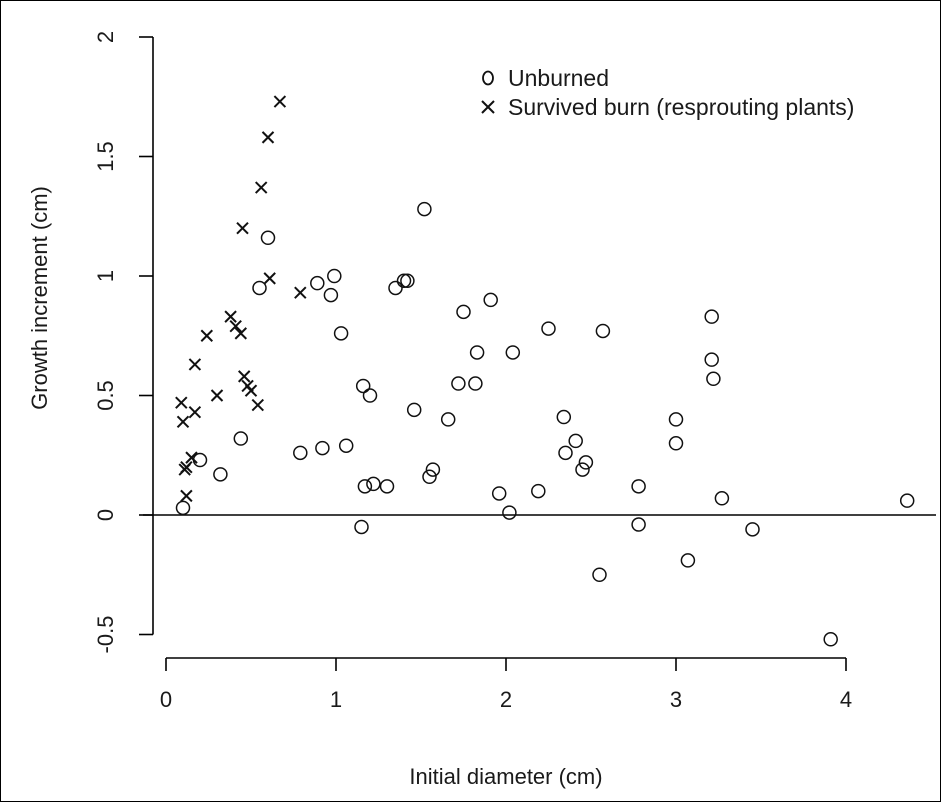 The width and height of the screenshot is (943, 808). I want to click on y-tick-label: 2, so click(105, 37).